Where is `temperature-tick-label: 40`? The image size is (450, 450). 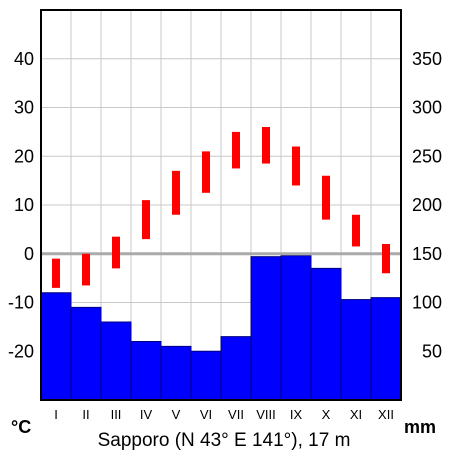 temperature-tick-label: 40 is located at coordinates (24, 59).